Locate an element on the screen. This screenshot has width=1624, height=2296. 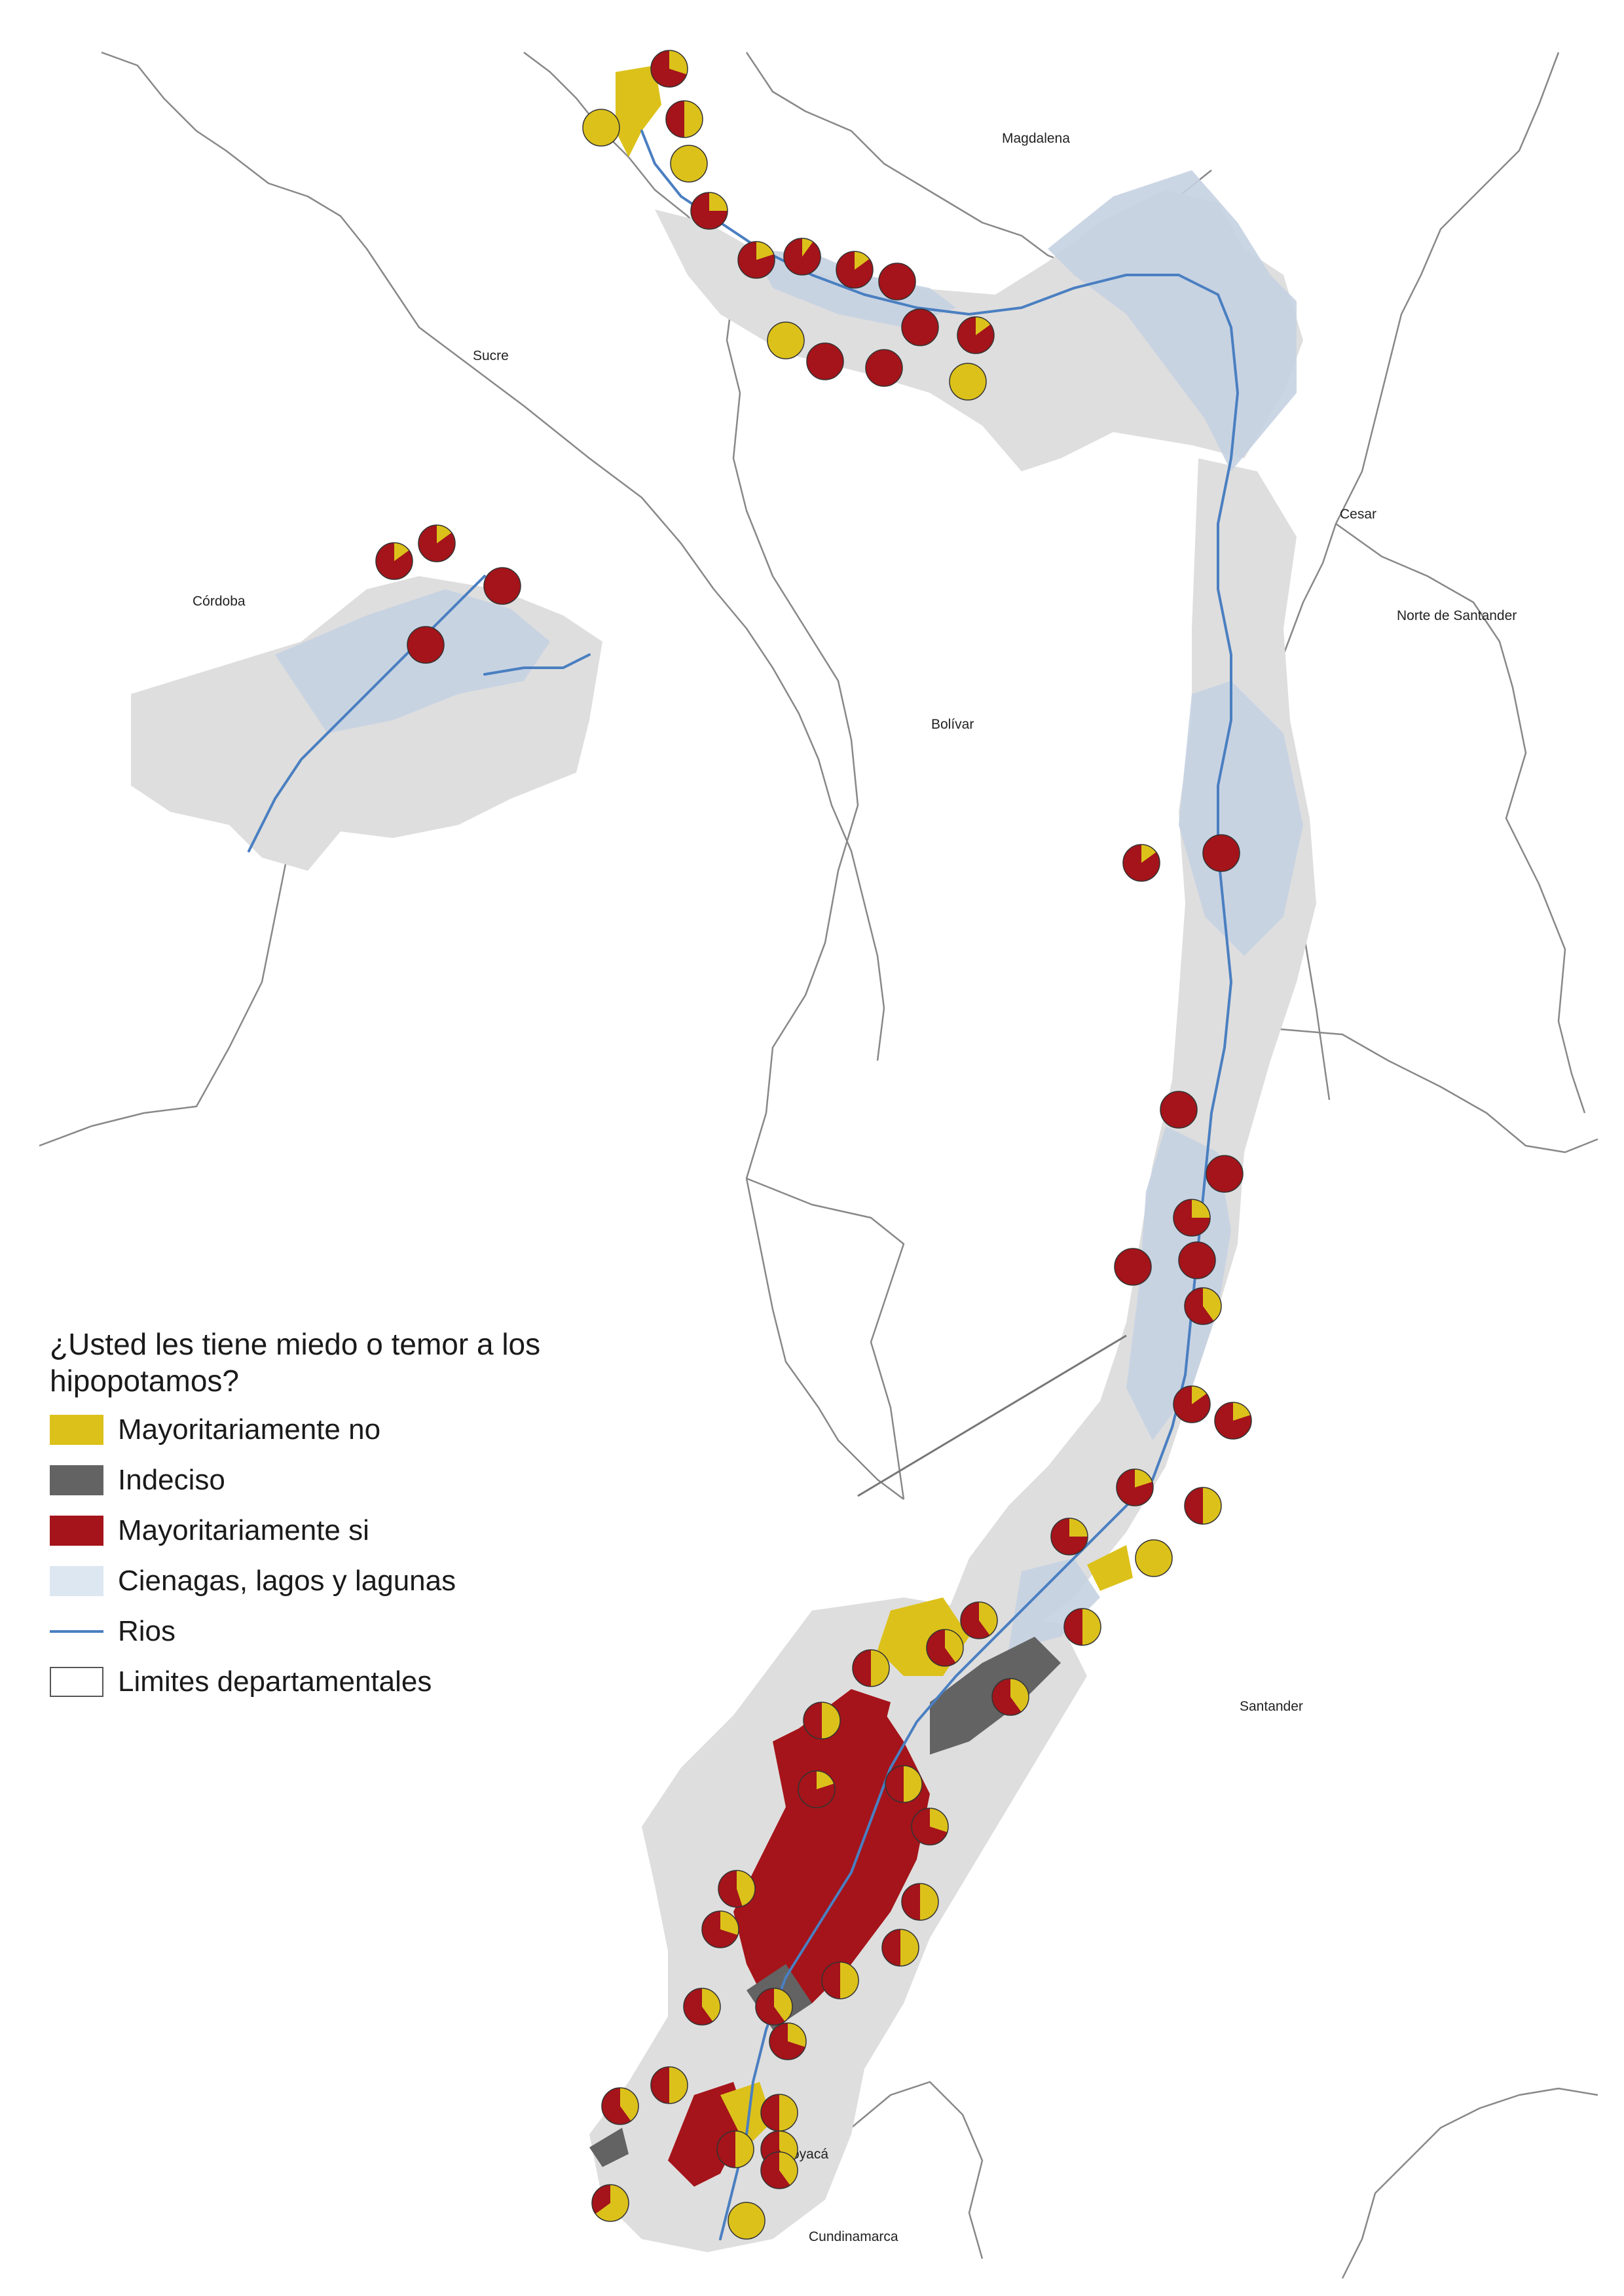
legend-label: Limites departamentales is located at coordinates (275, 1681).